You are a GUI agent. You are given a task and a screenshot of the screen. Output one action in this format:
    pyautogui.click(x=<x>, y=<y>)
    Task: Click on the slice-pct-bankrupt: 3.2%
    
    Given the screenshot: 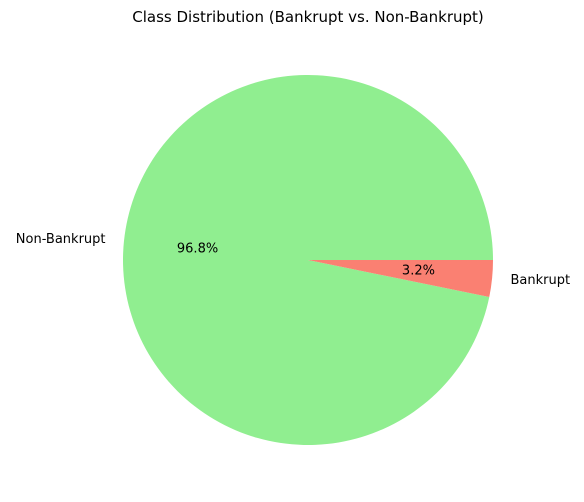 What is the action you would take?
    pyautogui.click(x=418, y=271)
    